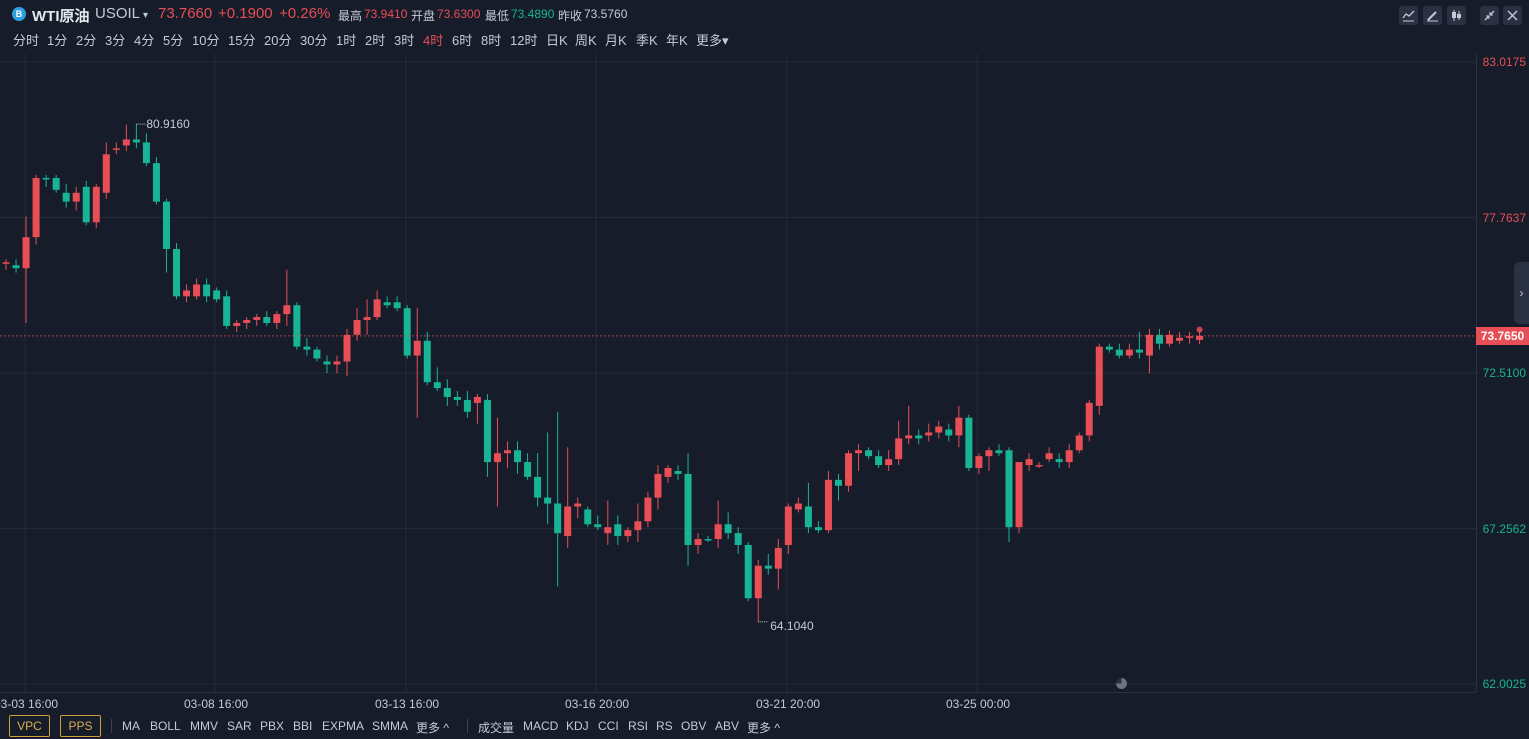  I want to click on period-tab-2: 2分, so click(86, 40).